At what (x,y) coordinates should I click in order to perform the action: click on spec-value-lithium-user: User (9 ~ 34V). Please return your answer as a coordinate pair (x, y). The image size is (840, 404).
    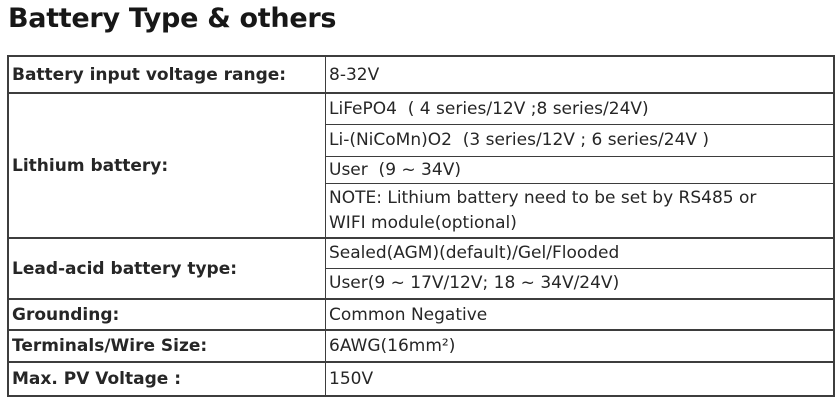
    Looking at the image, I should click on (580, 169).